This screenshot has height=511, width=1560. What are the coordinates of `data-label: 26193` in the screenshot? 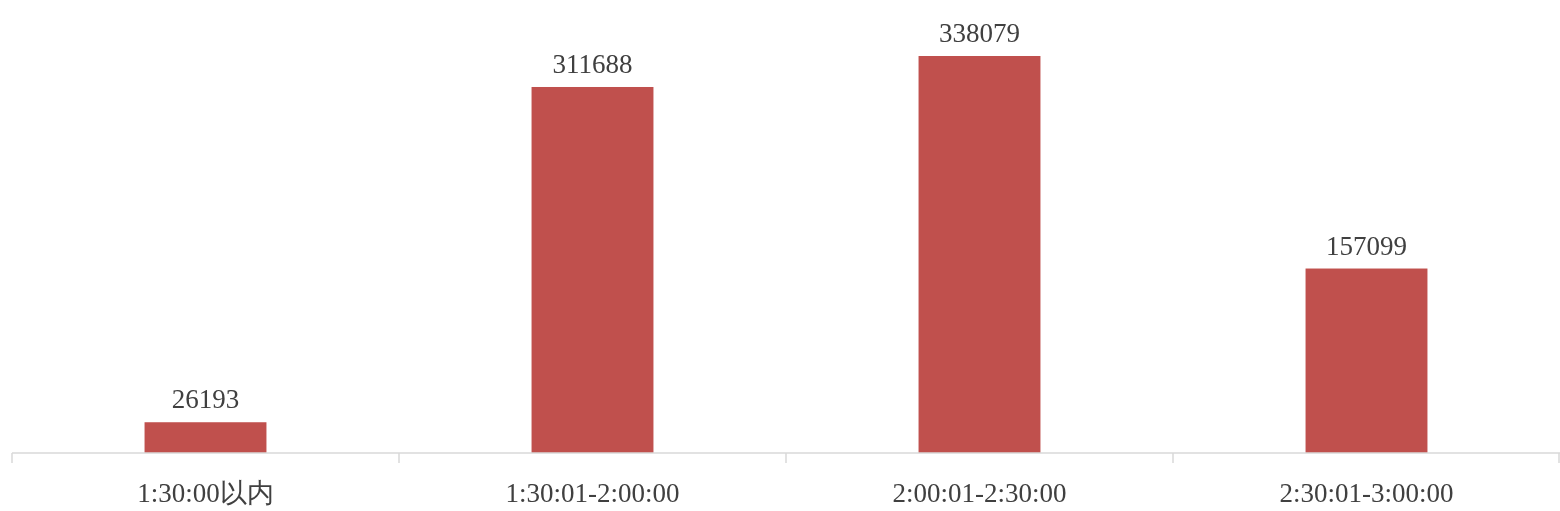 It's located at (205, 399).